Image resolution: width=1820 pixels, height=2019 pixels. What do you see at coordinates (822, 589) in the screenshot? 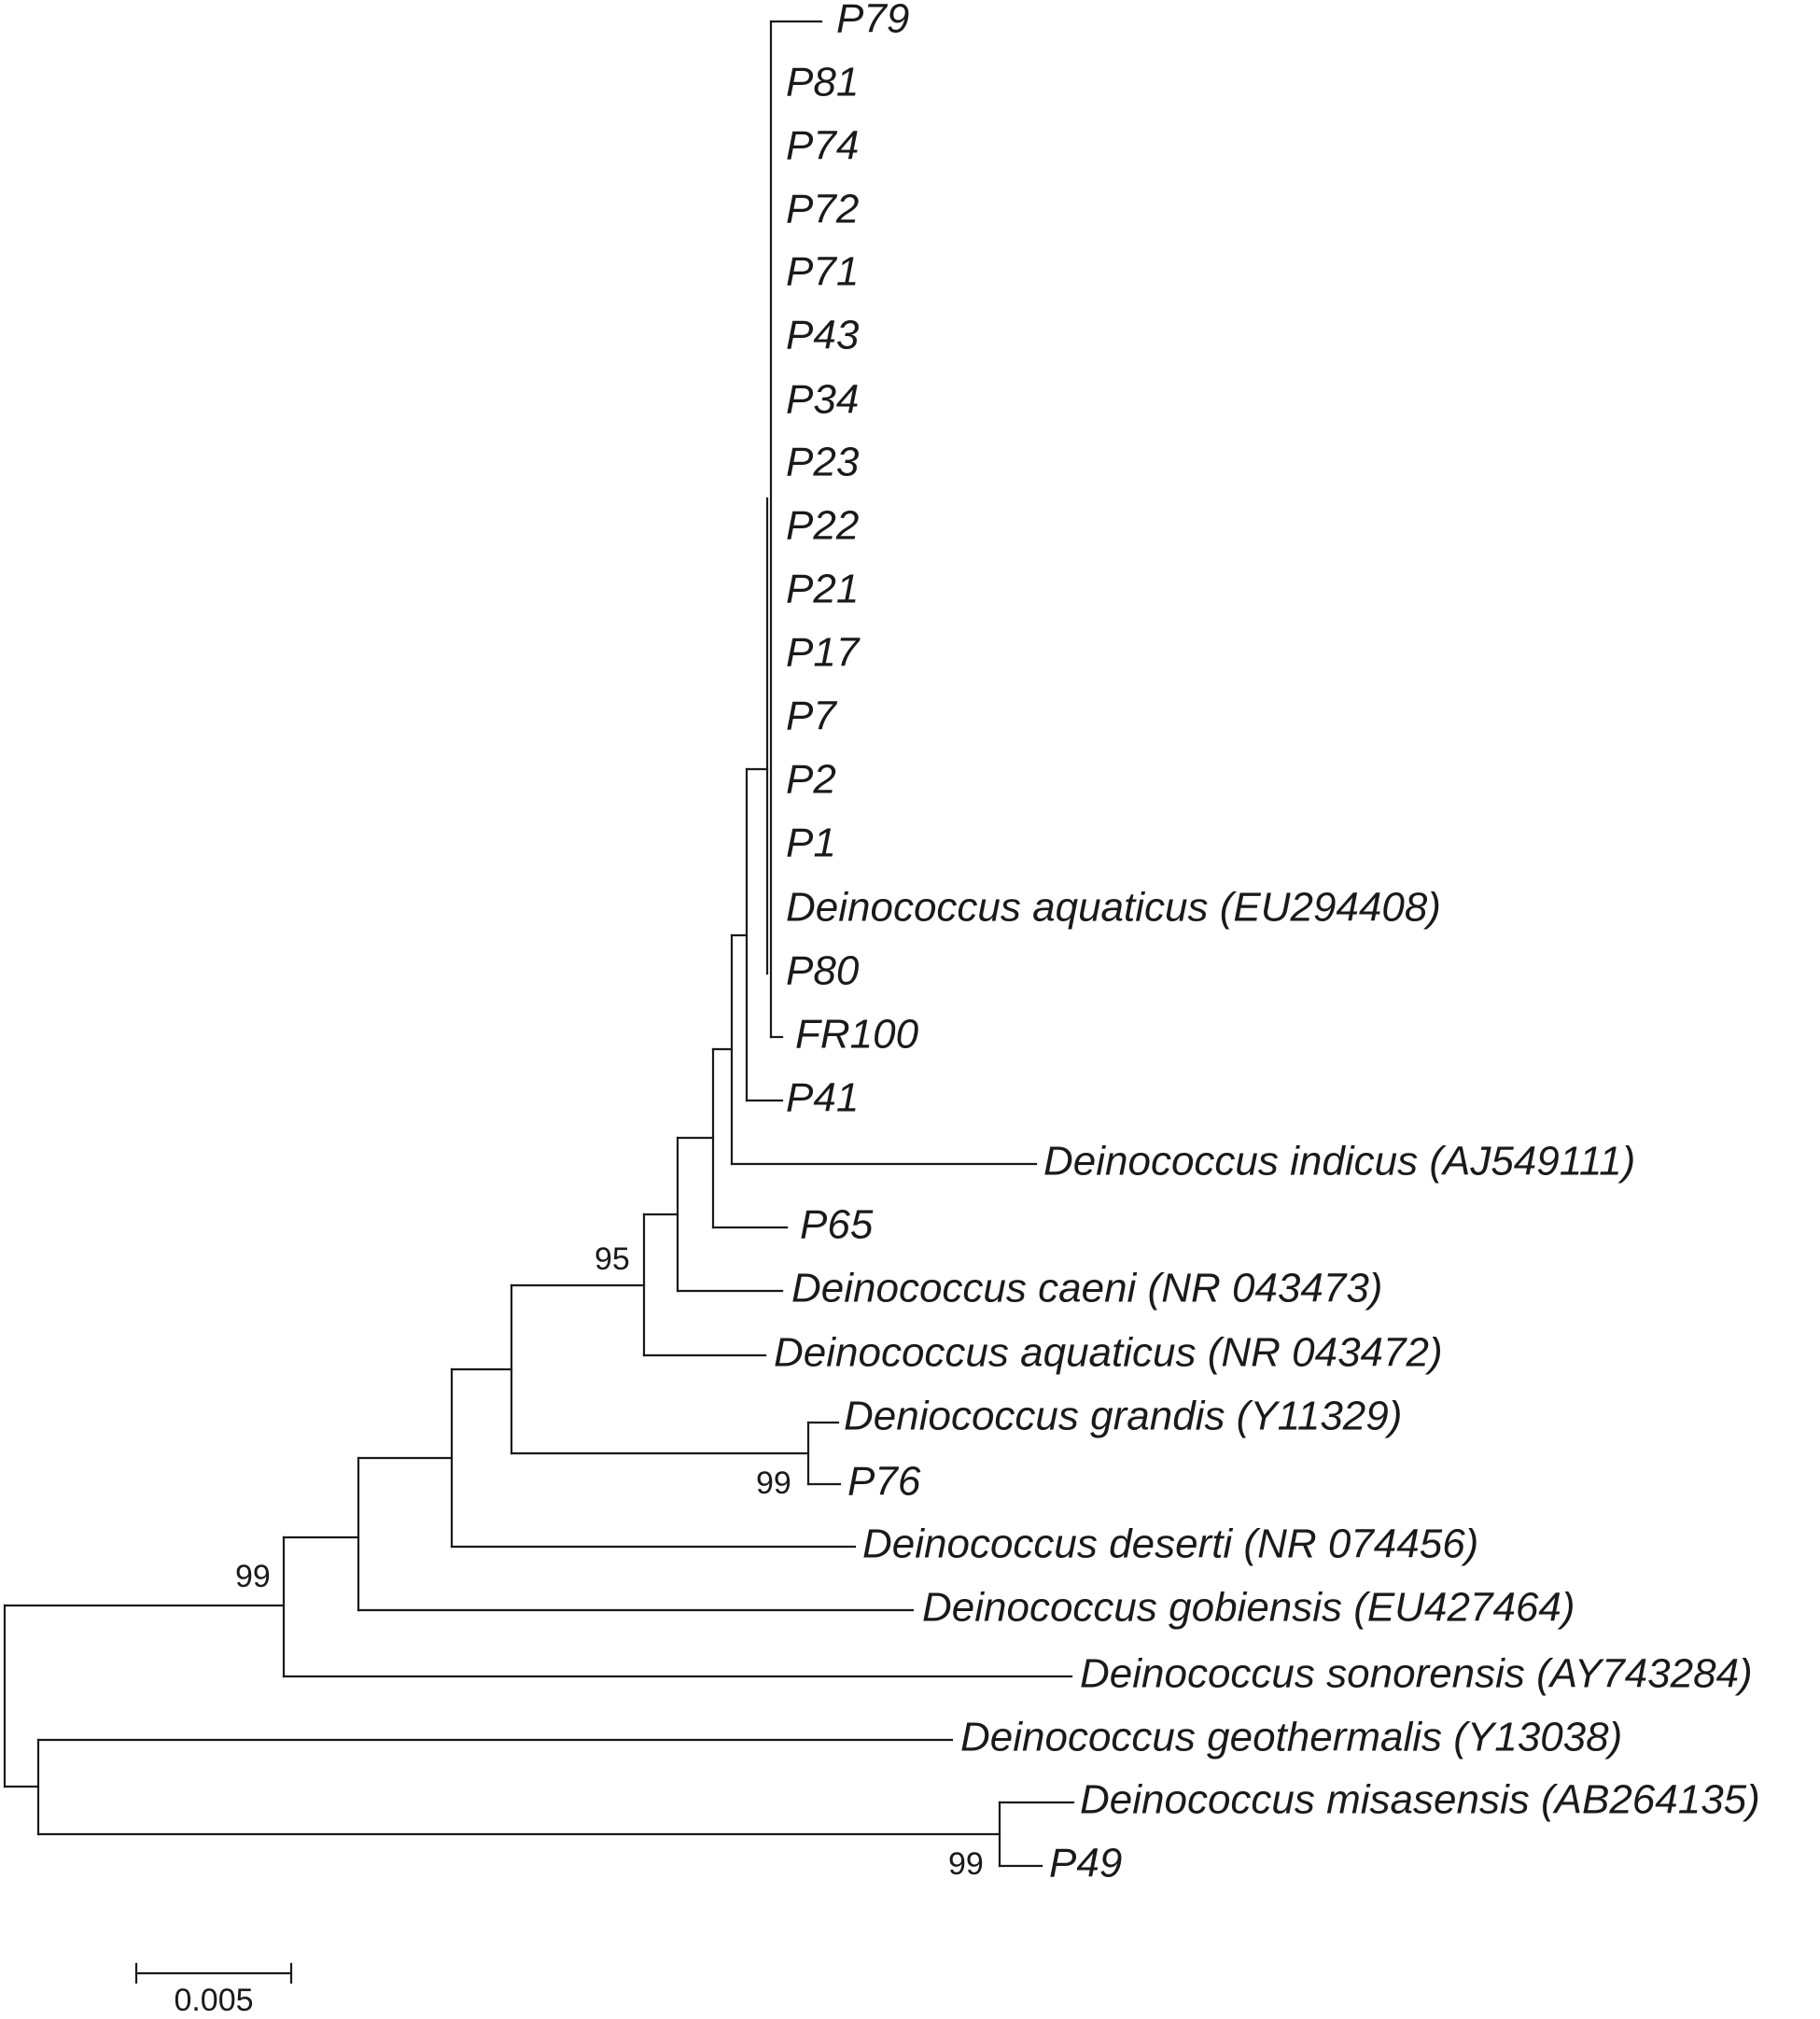
I see `taxon-label-p21: P21` at bounding box center [822, 589].